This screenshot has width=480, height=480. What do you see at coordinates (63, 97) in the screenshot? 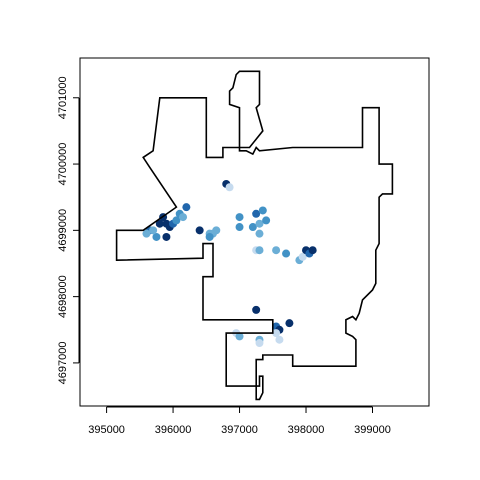
I see `y-tick-label: 4701000` at bounding box center [63, 97].